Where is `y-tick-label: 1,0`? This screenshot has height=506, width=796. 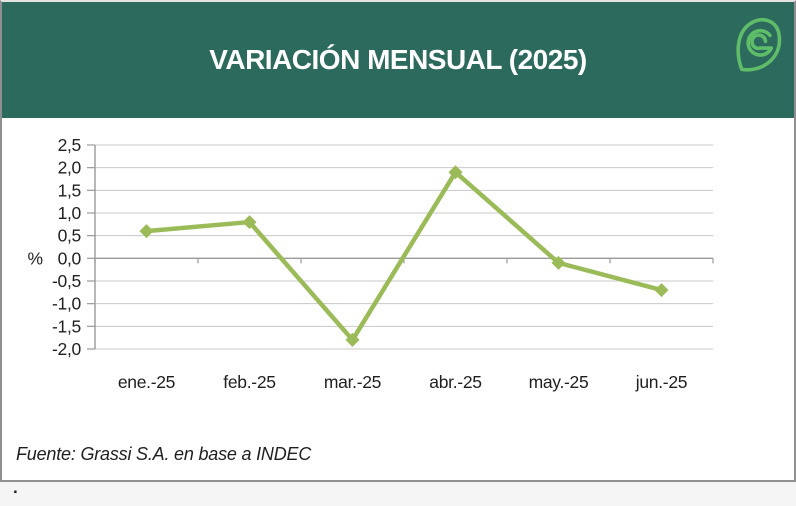 y-tick-label: 1,0 is located at coordinates (70, 213).